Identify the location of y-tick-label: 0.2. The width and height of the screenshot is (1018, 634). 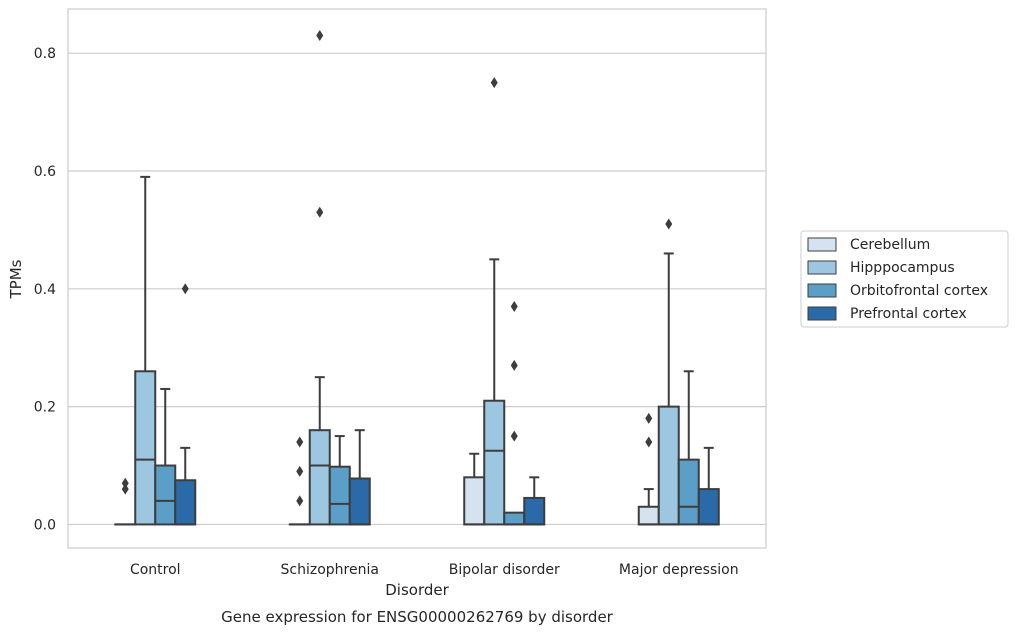
(45, 408).